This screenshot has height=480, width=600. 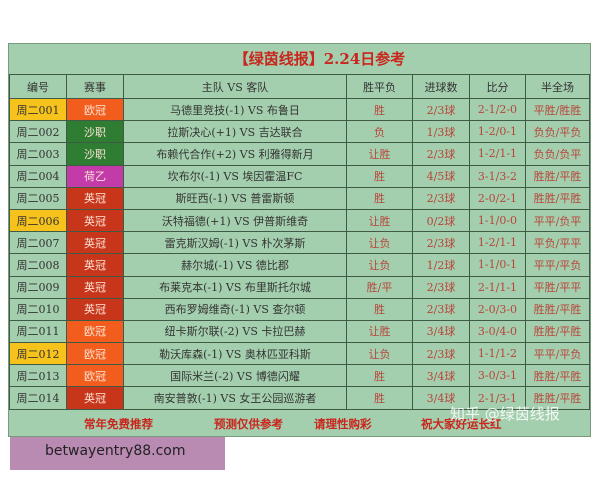 I want to click on match-teams: 布赖代合作(+2) VS 利雅得新月, so click(x=235, y=154).